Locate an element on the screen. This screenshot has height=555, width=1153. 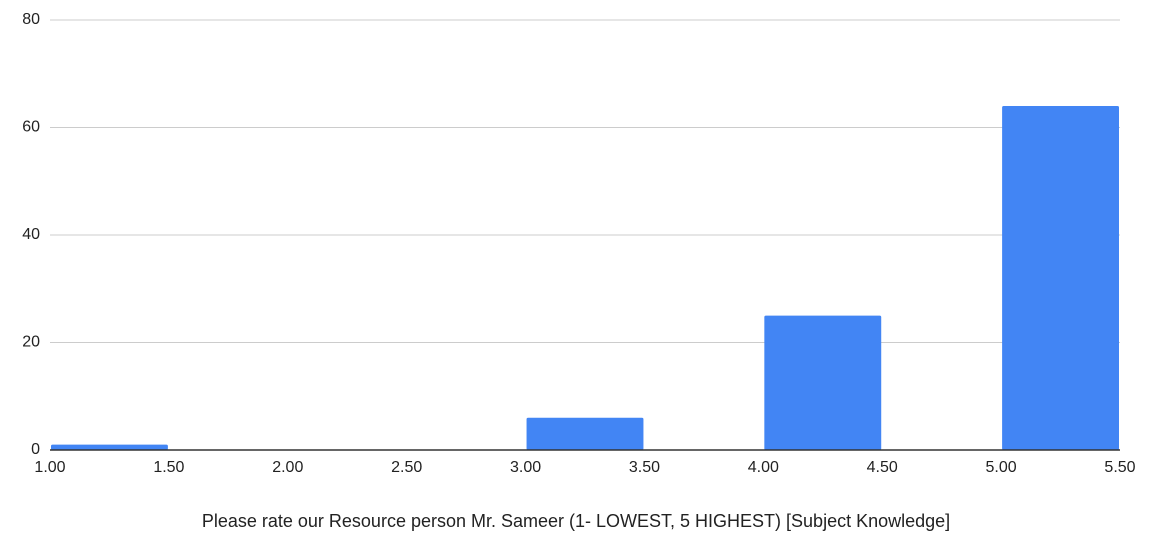
x-tick-label: 1.00 is located at coordinates (49, 467).